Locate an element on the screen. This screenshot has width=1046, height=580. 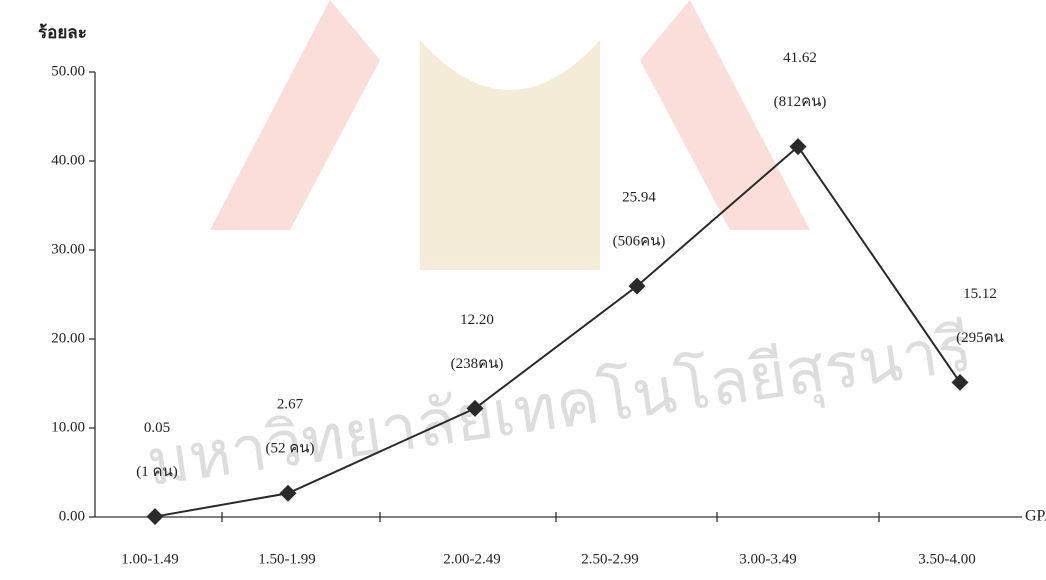
x-axis-label: GPA is located at coordinates (1035, 516).